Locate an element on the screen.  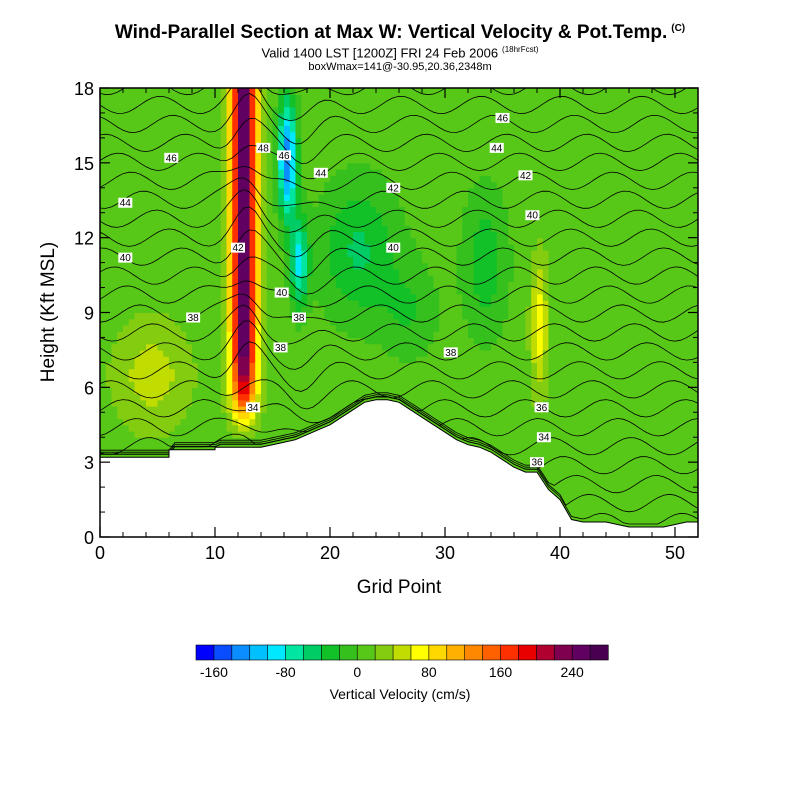
x-tick-label: 40 is located at coordinates (560, 553).